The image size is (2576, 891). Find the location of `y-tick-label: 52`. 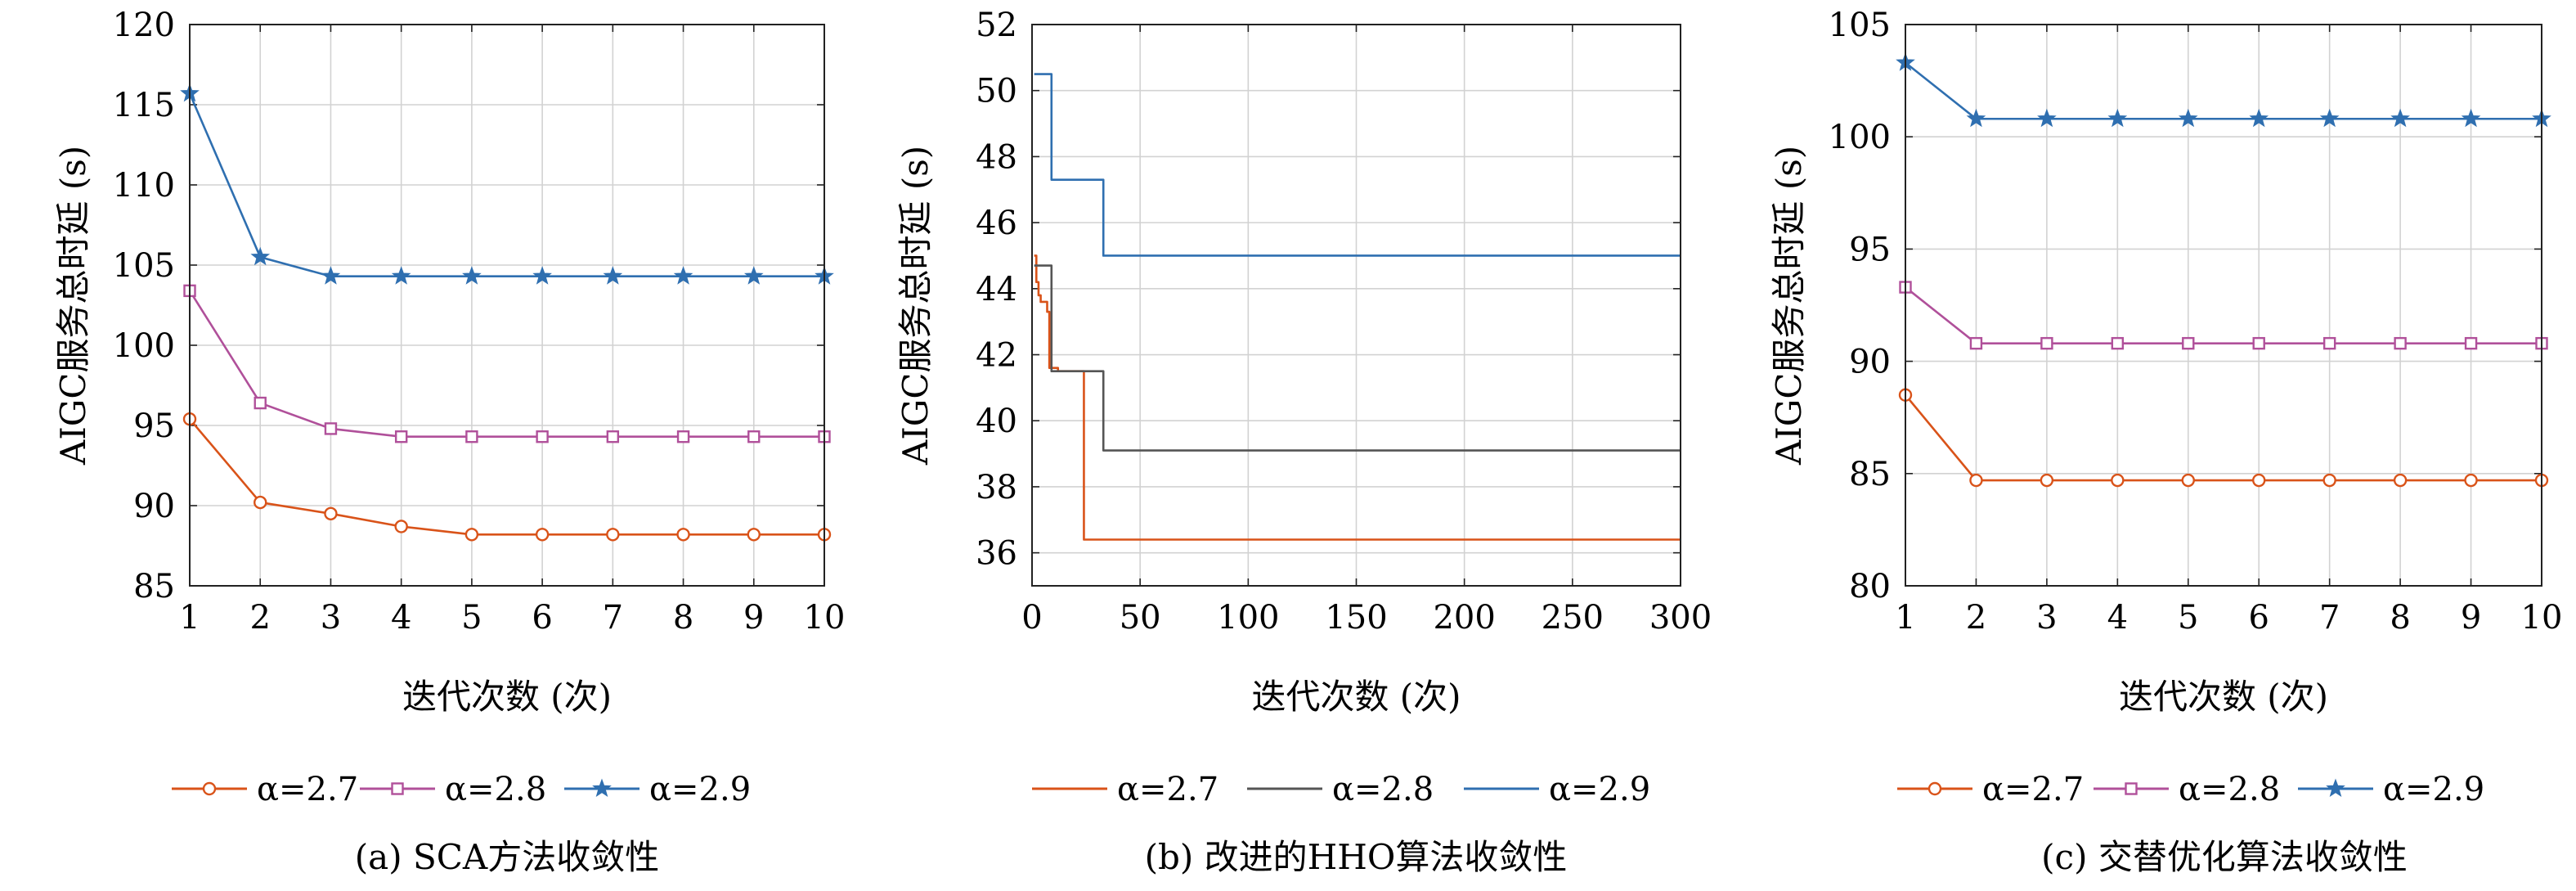

y-tick-label: 52 is located at coordinates (997, 26).